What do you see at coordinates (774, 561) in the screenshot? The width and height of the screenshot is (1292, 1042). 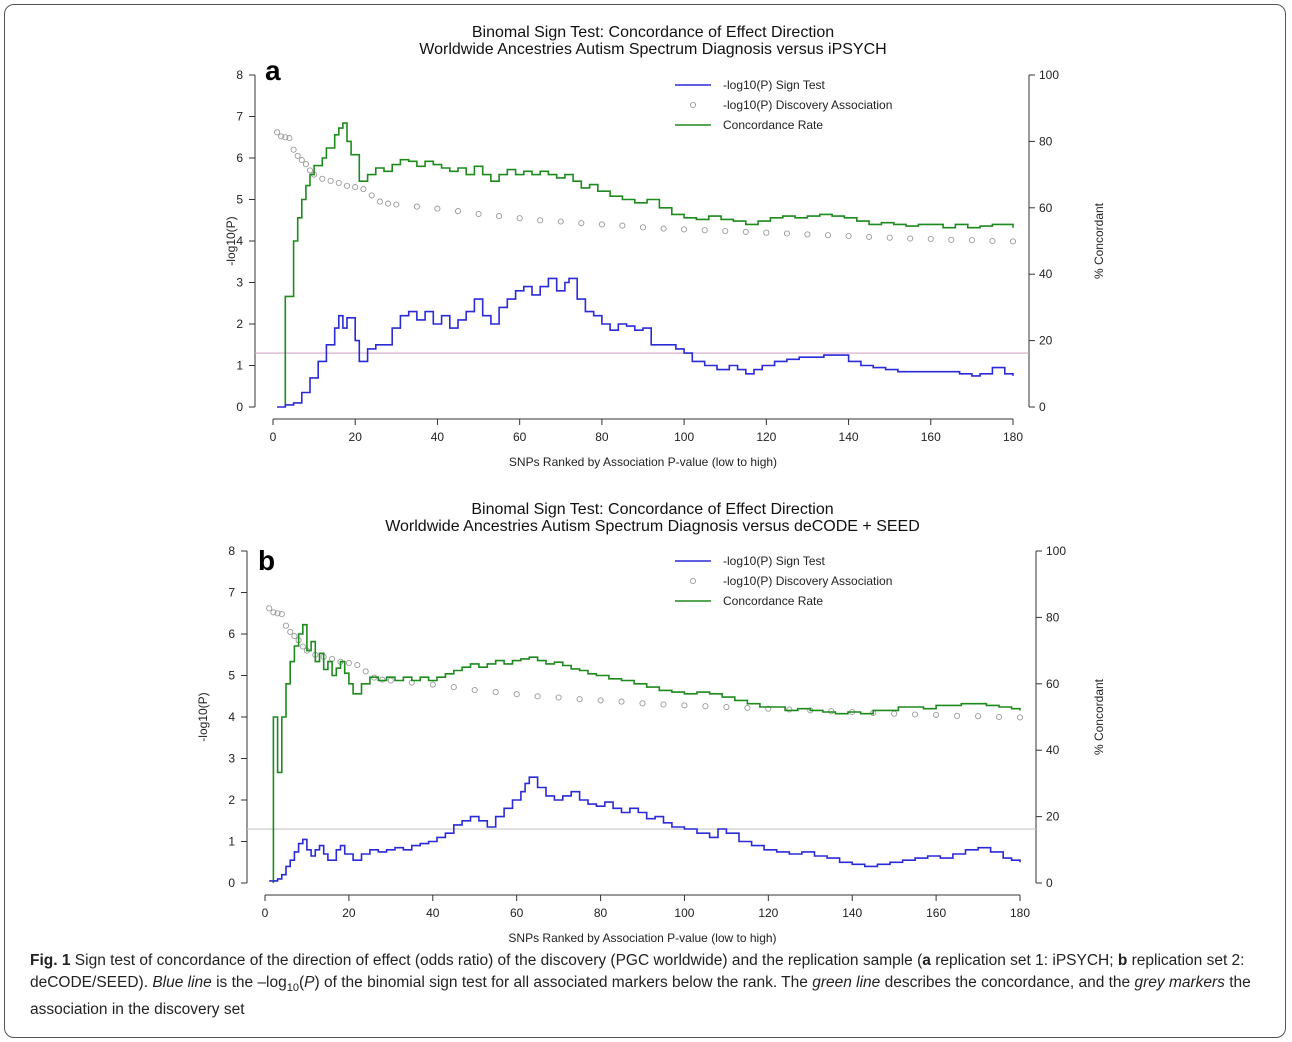 I see `panel-b-legend-label-1: -log10(P) Sign Test` at bounding box center [774, 561].